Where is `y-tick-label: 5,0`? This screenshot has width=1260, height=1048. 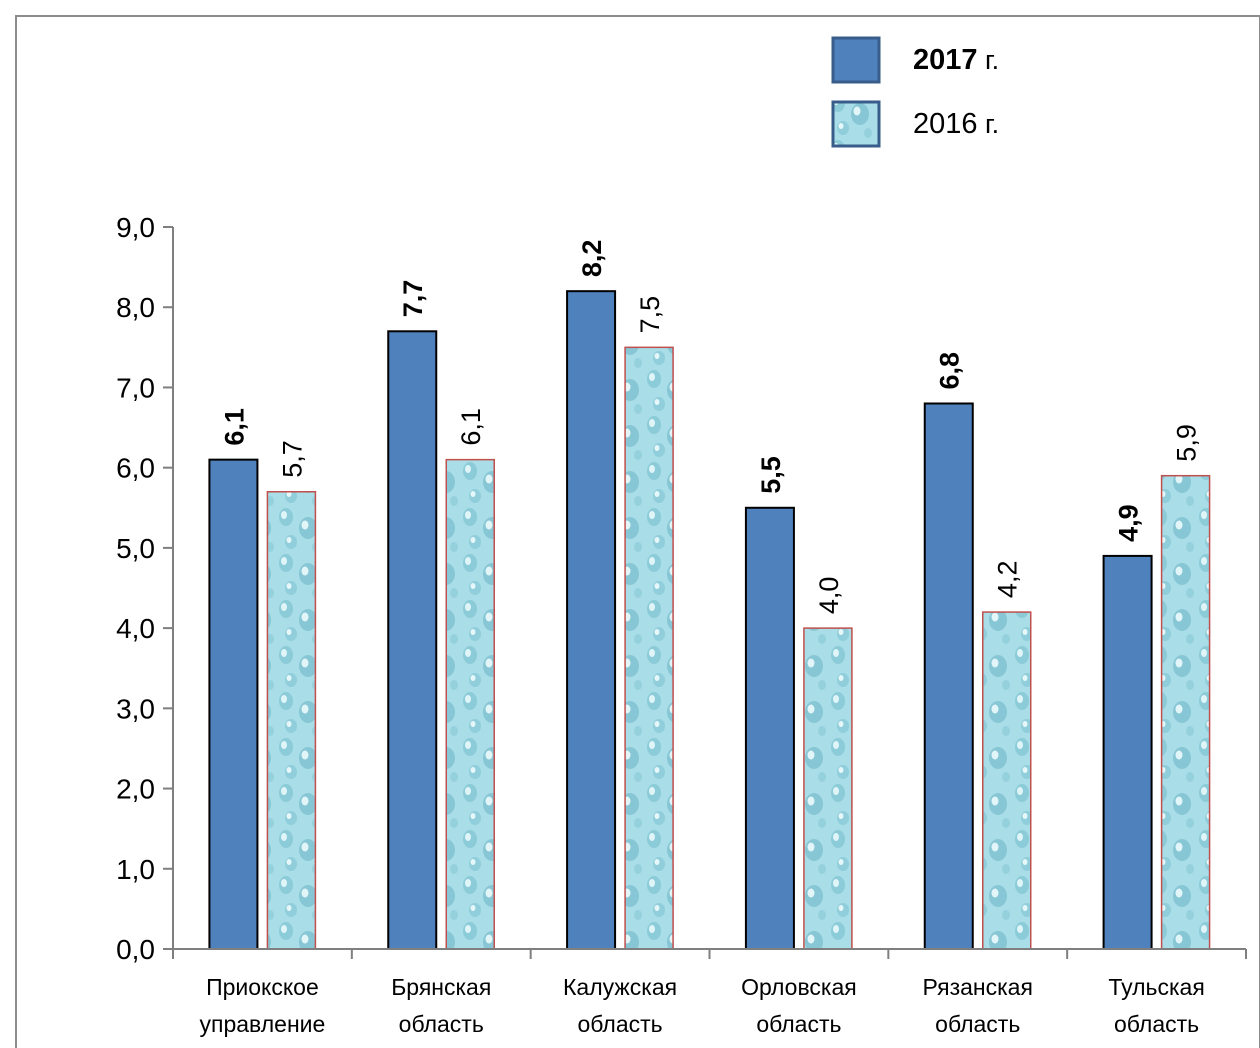 y-tick-label: 5,0 is located at coordinates (135, 548).